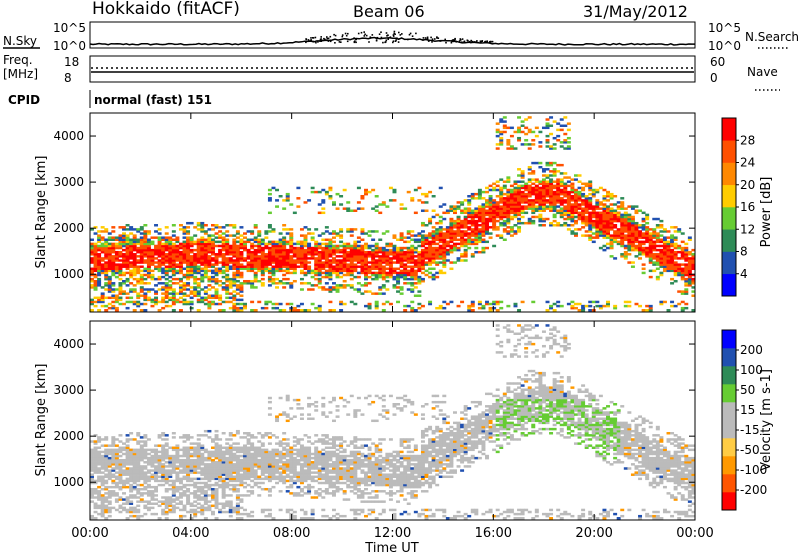 This screenshot has height=554, width=800. What do you see at coordinates (153, 100) in the screenshot?
I see `cpid-value: normal (fast) 151` at bounding box center [153, 100].